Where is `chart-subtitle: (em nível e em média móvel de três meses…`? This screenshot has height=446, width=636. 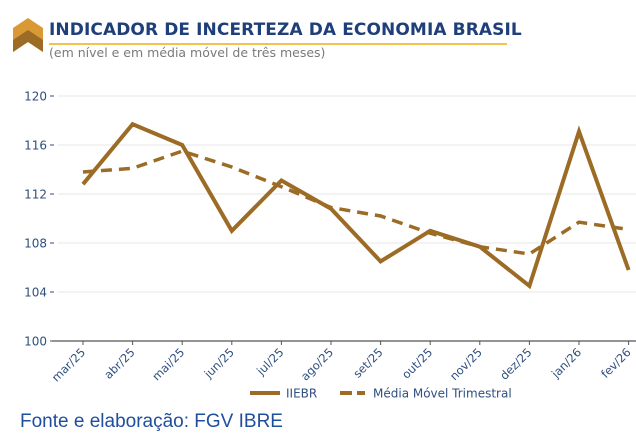
chart-subtitle: (em nível e em média móvel de três meses… is located at coordinates (187, 52).